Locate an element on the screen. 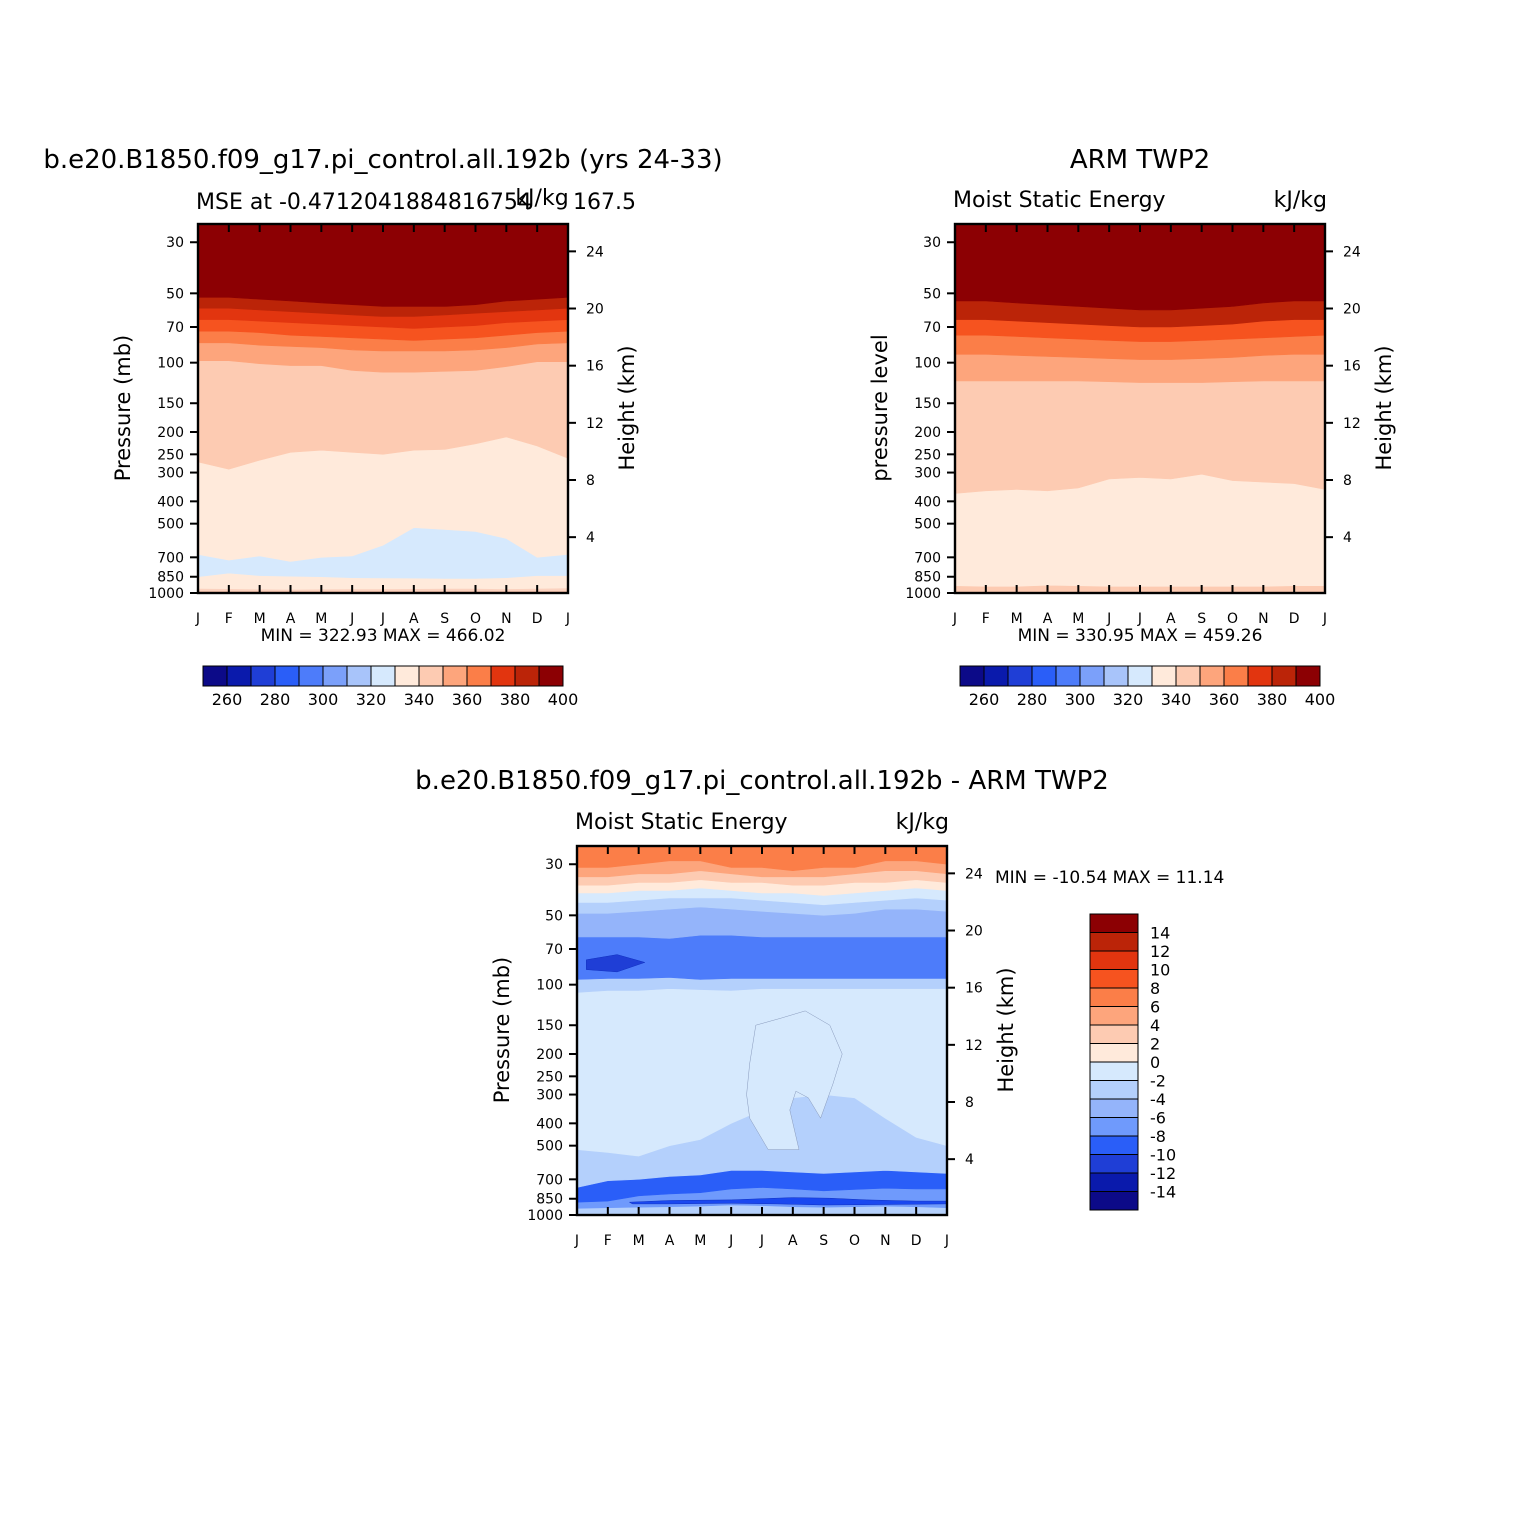 The width and height of the screenshot is (1524, 1524). y-tick-label: 500 is located at coordinates (927, 525).